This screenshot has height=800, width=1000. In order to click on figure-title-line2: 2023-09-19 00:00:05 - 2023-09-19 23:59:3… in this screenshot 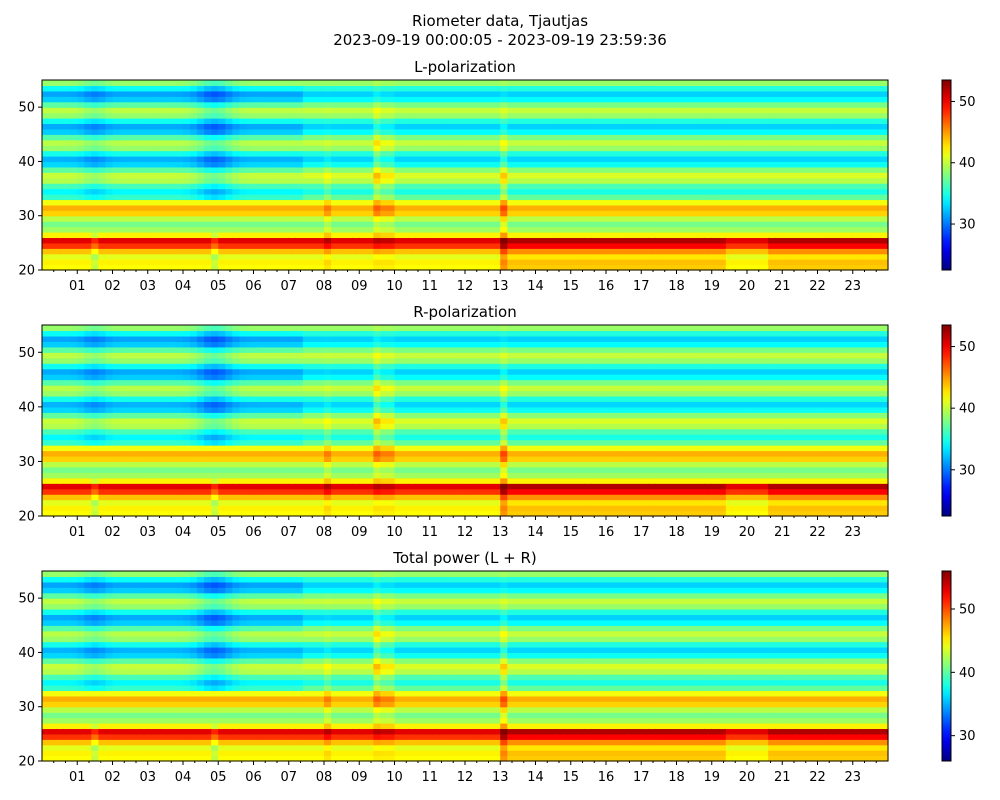, I will do `click(500, 40)`.